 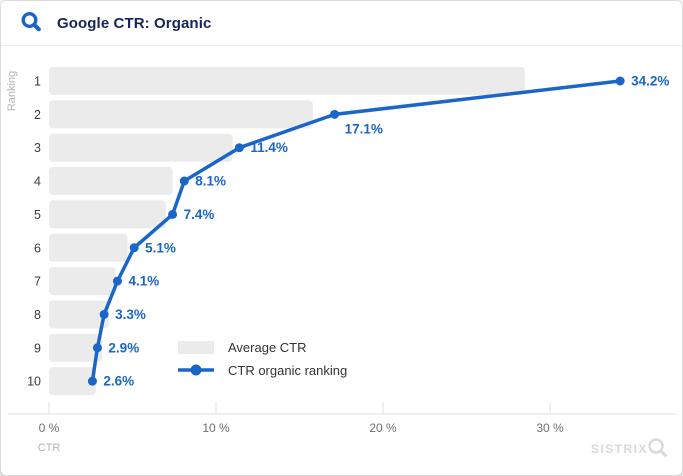 What do you see at coordinates (196, 347) in the screenshot?
I see `legend-swatch-average-ctr` at bounding box center [196, 347].